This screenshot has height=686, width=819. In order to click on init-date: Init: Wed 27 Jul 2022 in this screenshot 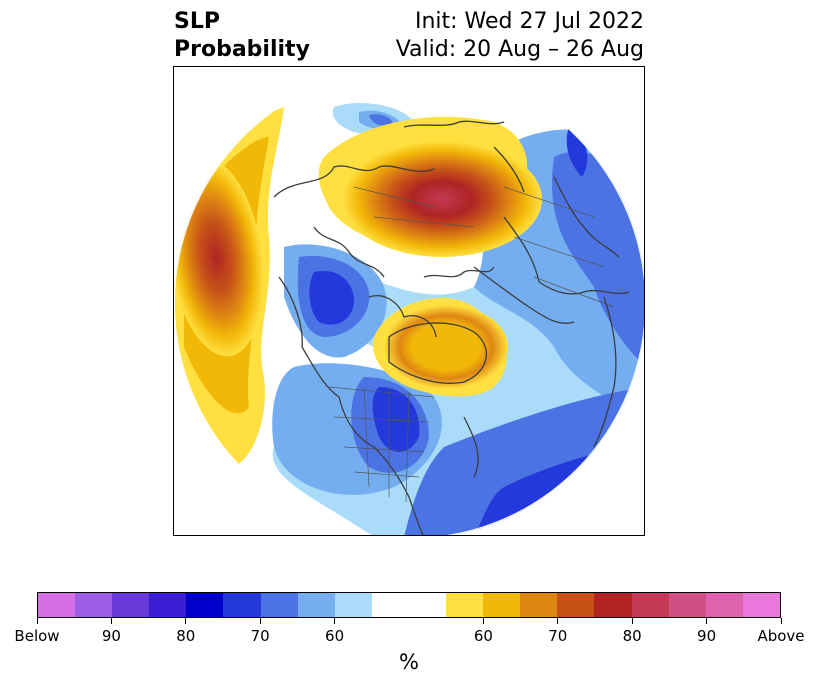, I will do `click(529, 21)`.